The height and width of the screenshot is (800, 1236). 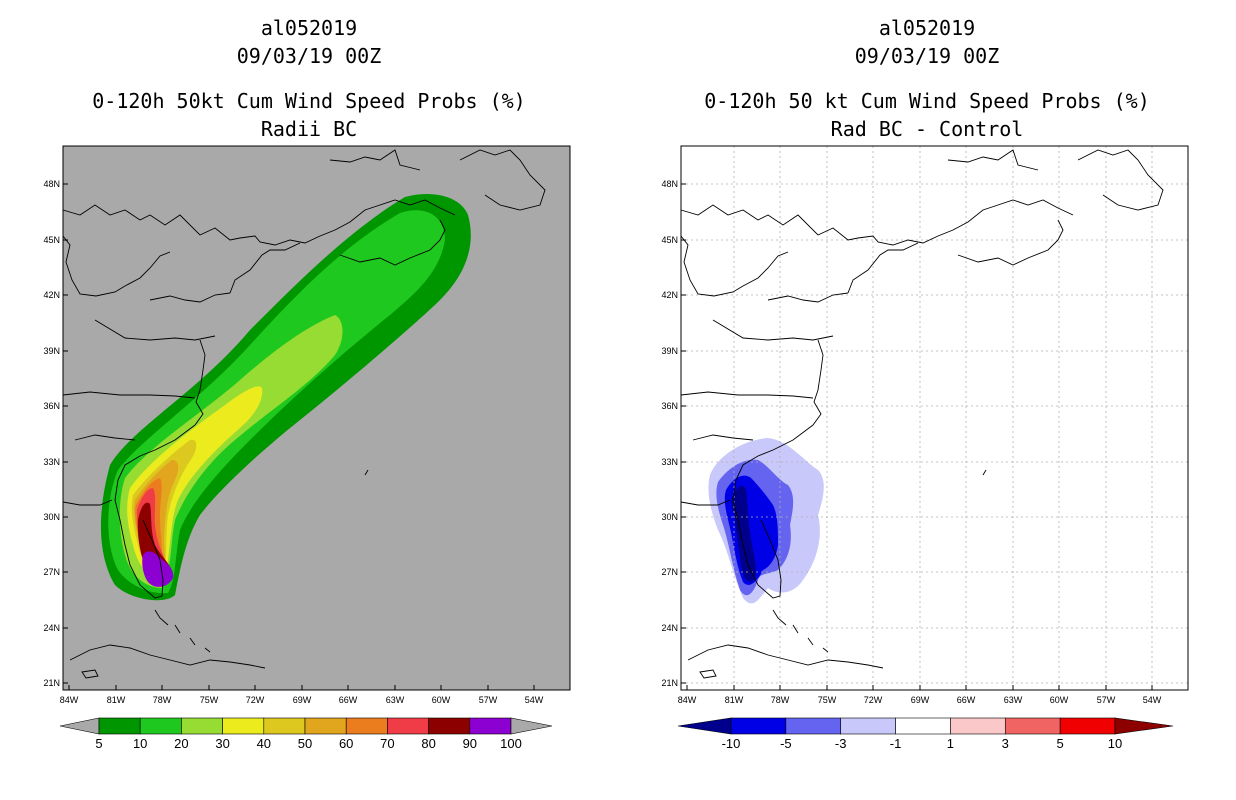 What do you see at coordinates (1005, 743) in the screenshot?
I see `colorbar-label: 3` at bounding box center [1005, 743].